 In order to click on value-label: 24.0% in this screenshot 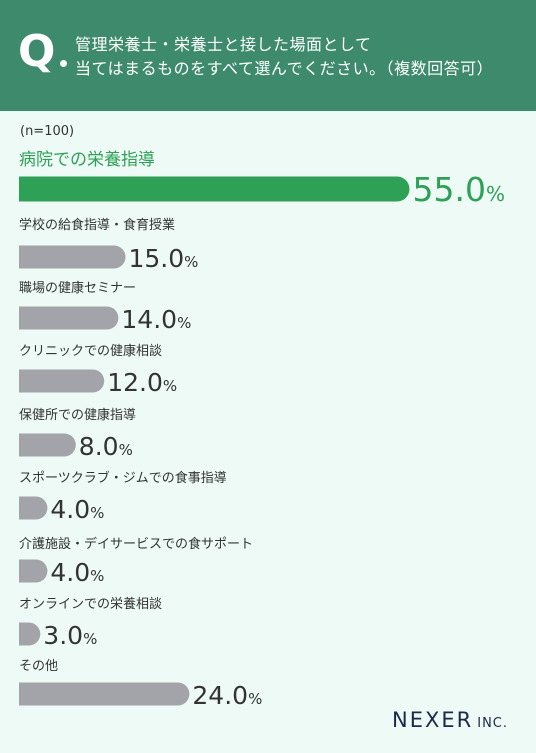, I will do `click(227, 695)`.